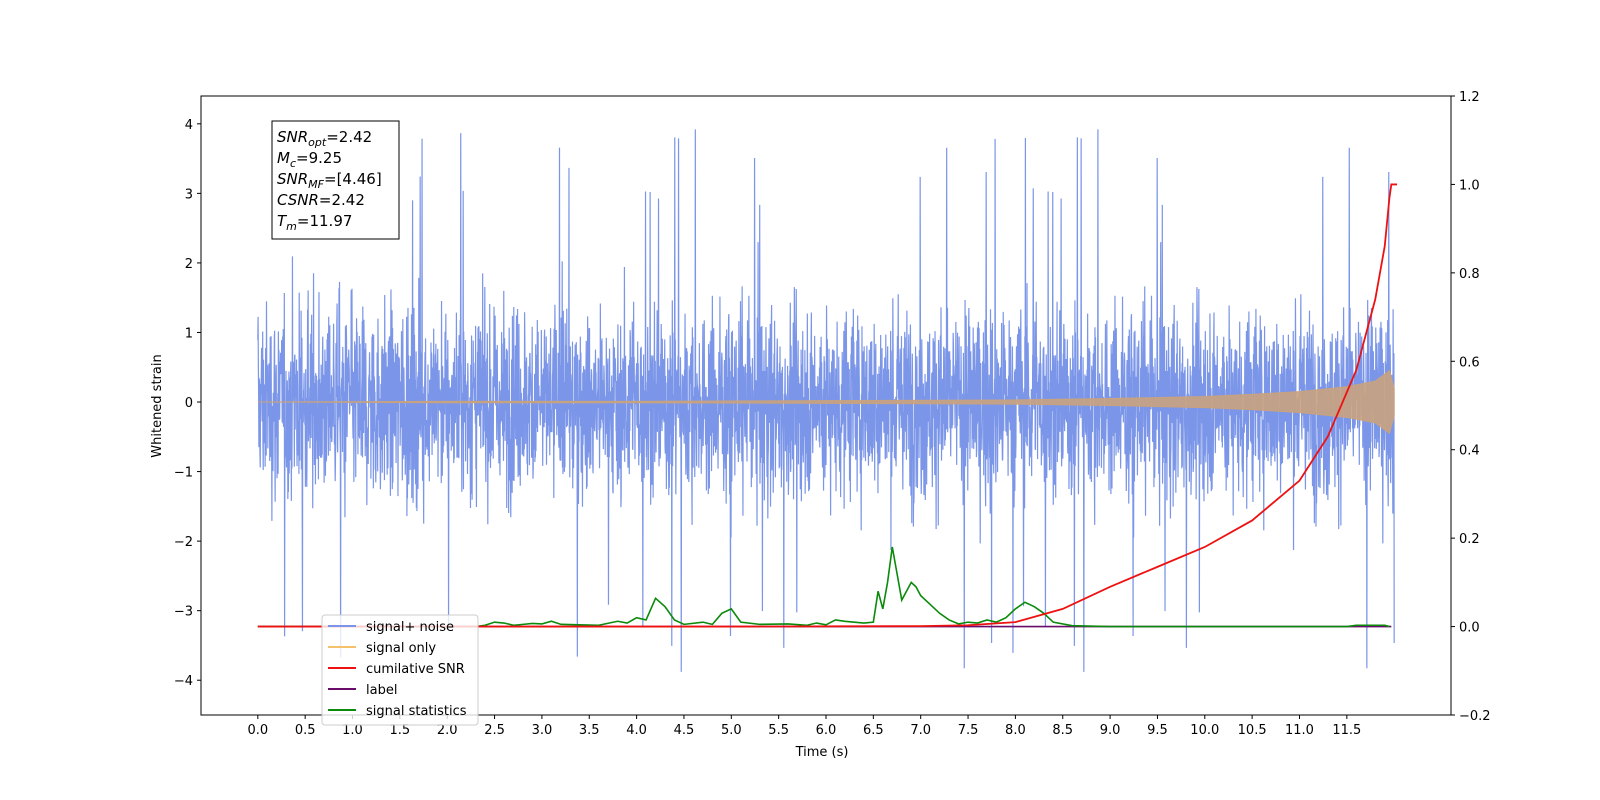  Describe the element at coordinates (1469, 628) in the screenshot. I see `y2-tick-label: 0.0` at that location.